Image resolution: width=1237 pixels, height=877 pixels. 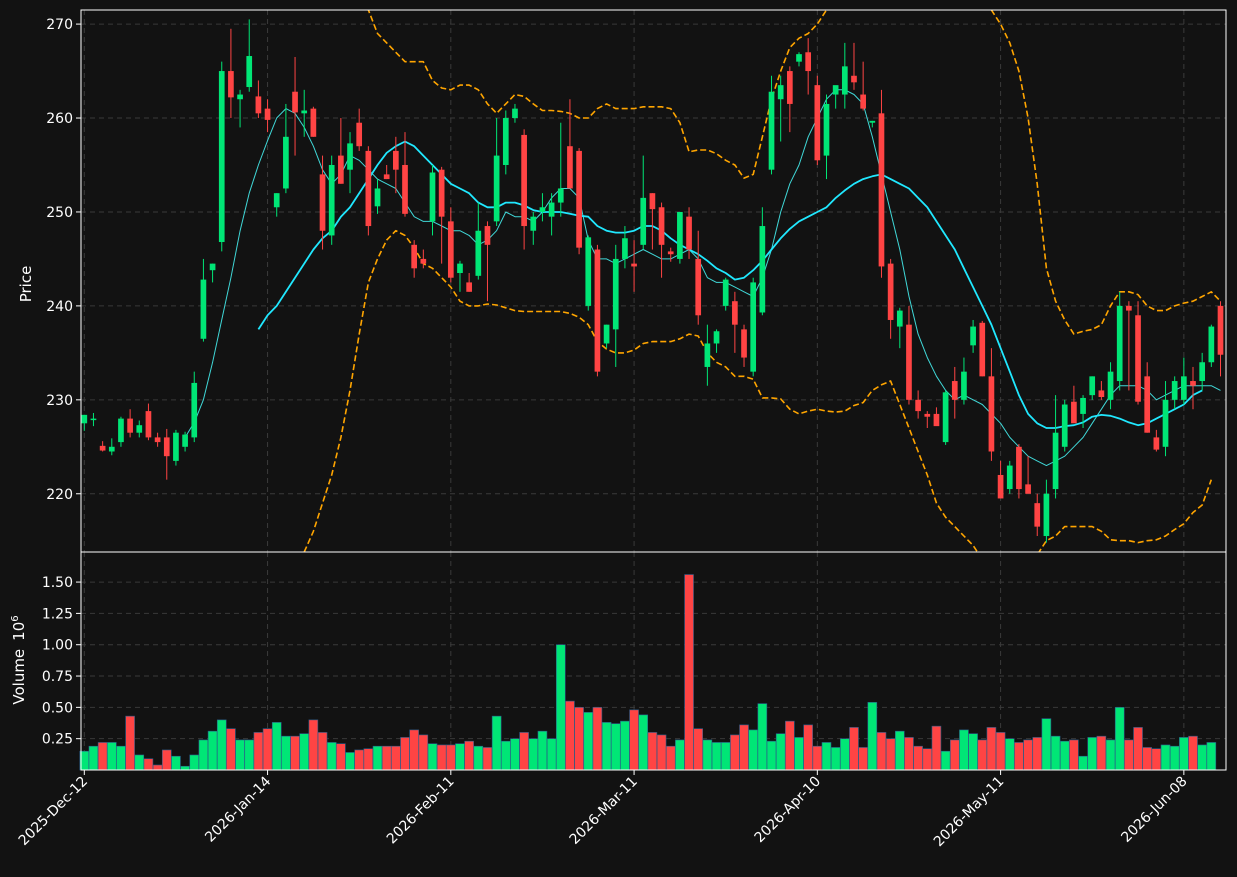 What do you see at coordinates (59, 25) in the screenshot?
I see `price-tick-label: 270` at bounding box center [59, 25].